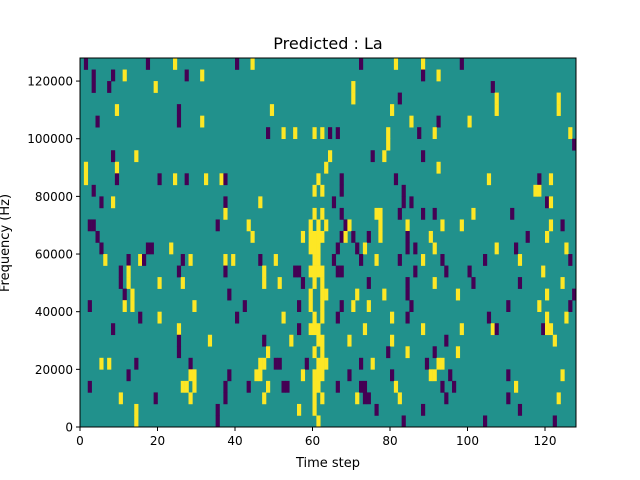 The width and height of the screenshot is (640, 480). What do you see at coordinates (157, 441) in the screenshot?
I see `x-tick-label: 20` at bounding box center [157, 441].